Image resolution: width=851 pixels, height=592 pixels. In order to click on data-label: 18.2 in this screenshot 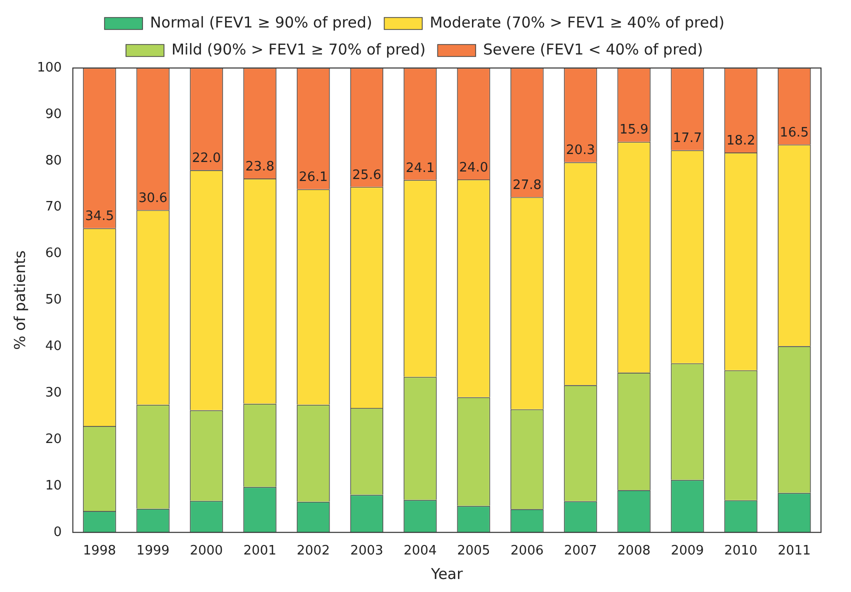, I will do `click(741, 140)`.